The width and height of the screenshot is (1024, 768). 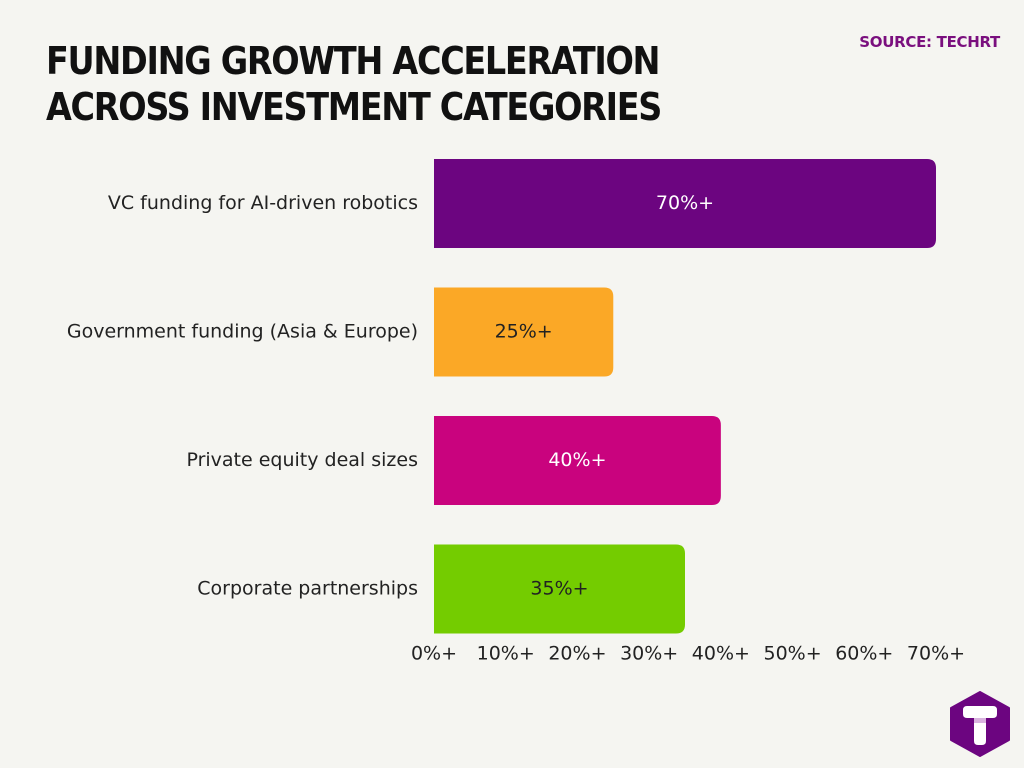 What do you see at coordinates (721, 654) in the screenshot?
I see `x-tick-label-4: 40%+` at bounding box center [721, 654].